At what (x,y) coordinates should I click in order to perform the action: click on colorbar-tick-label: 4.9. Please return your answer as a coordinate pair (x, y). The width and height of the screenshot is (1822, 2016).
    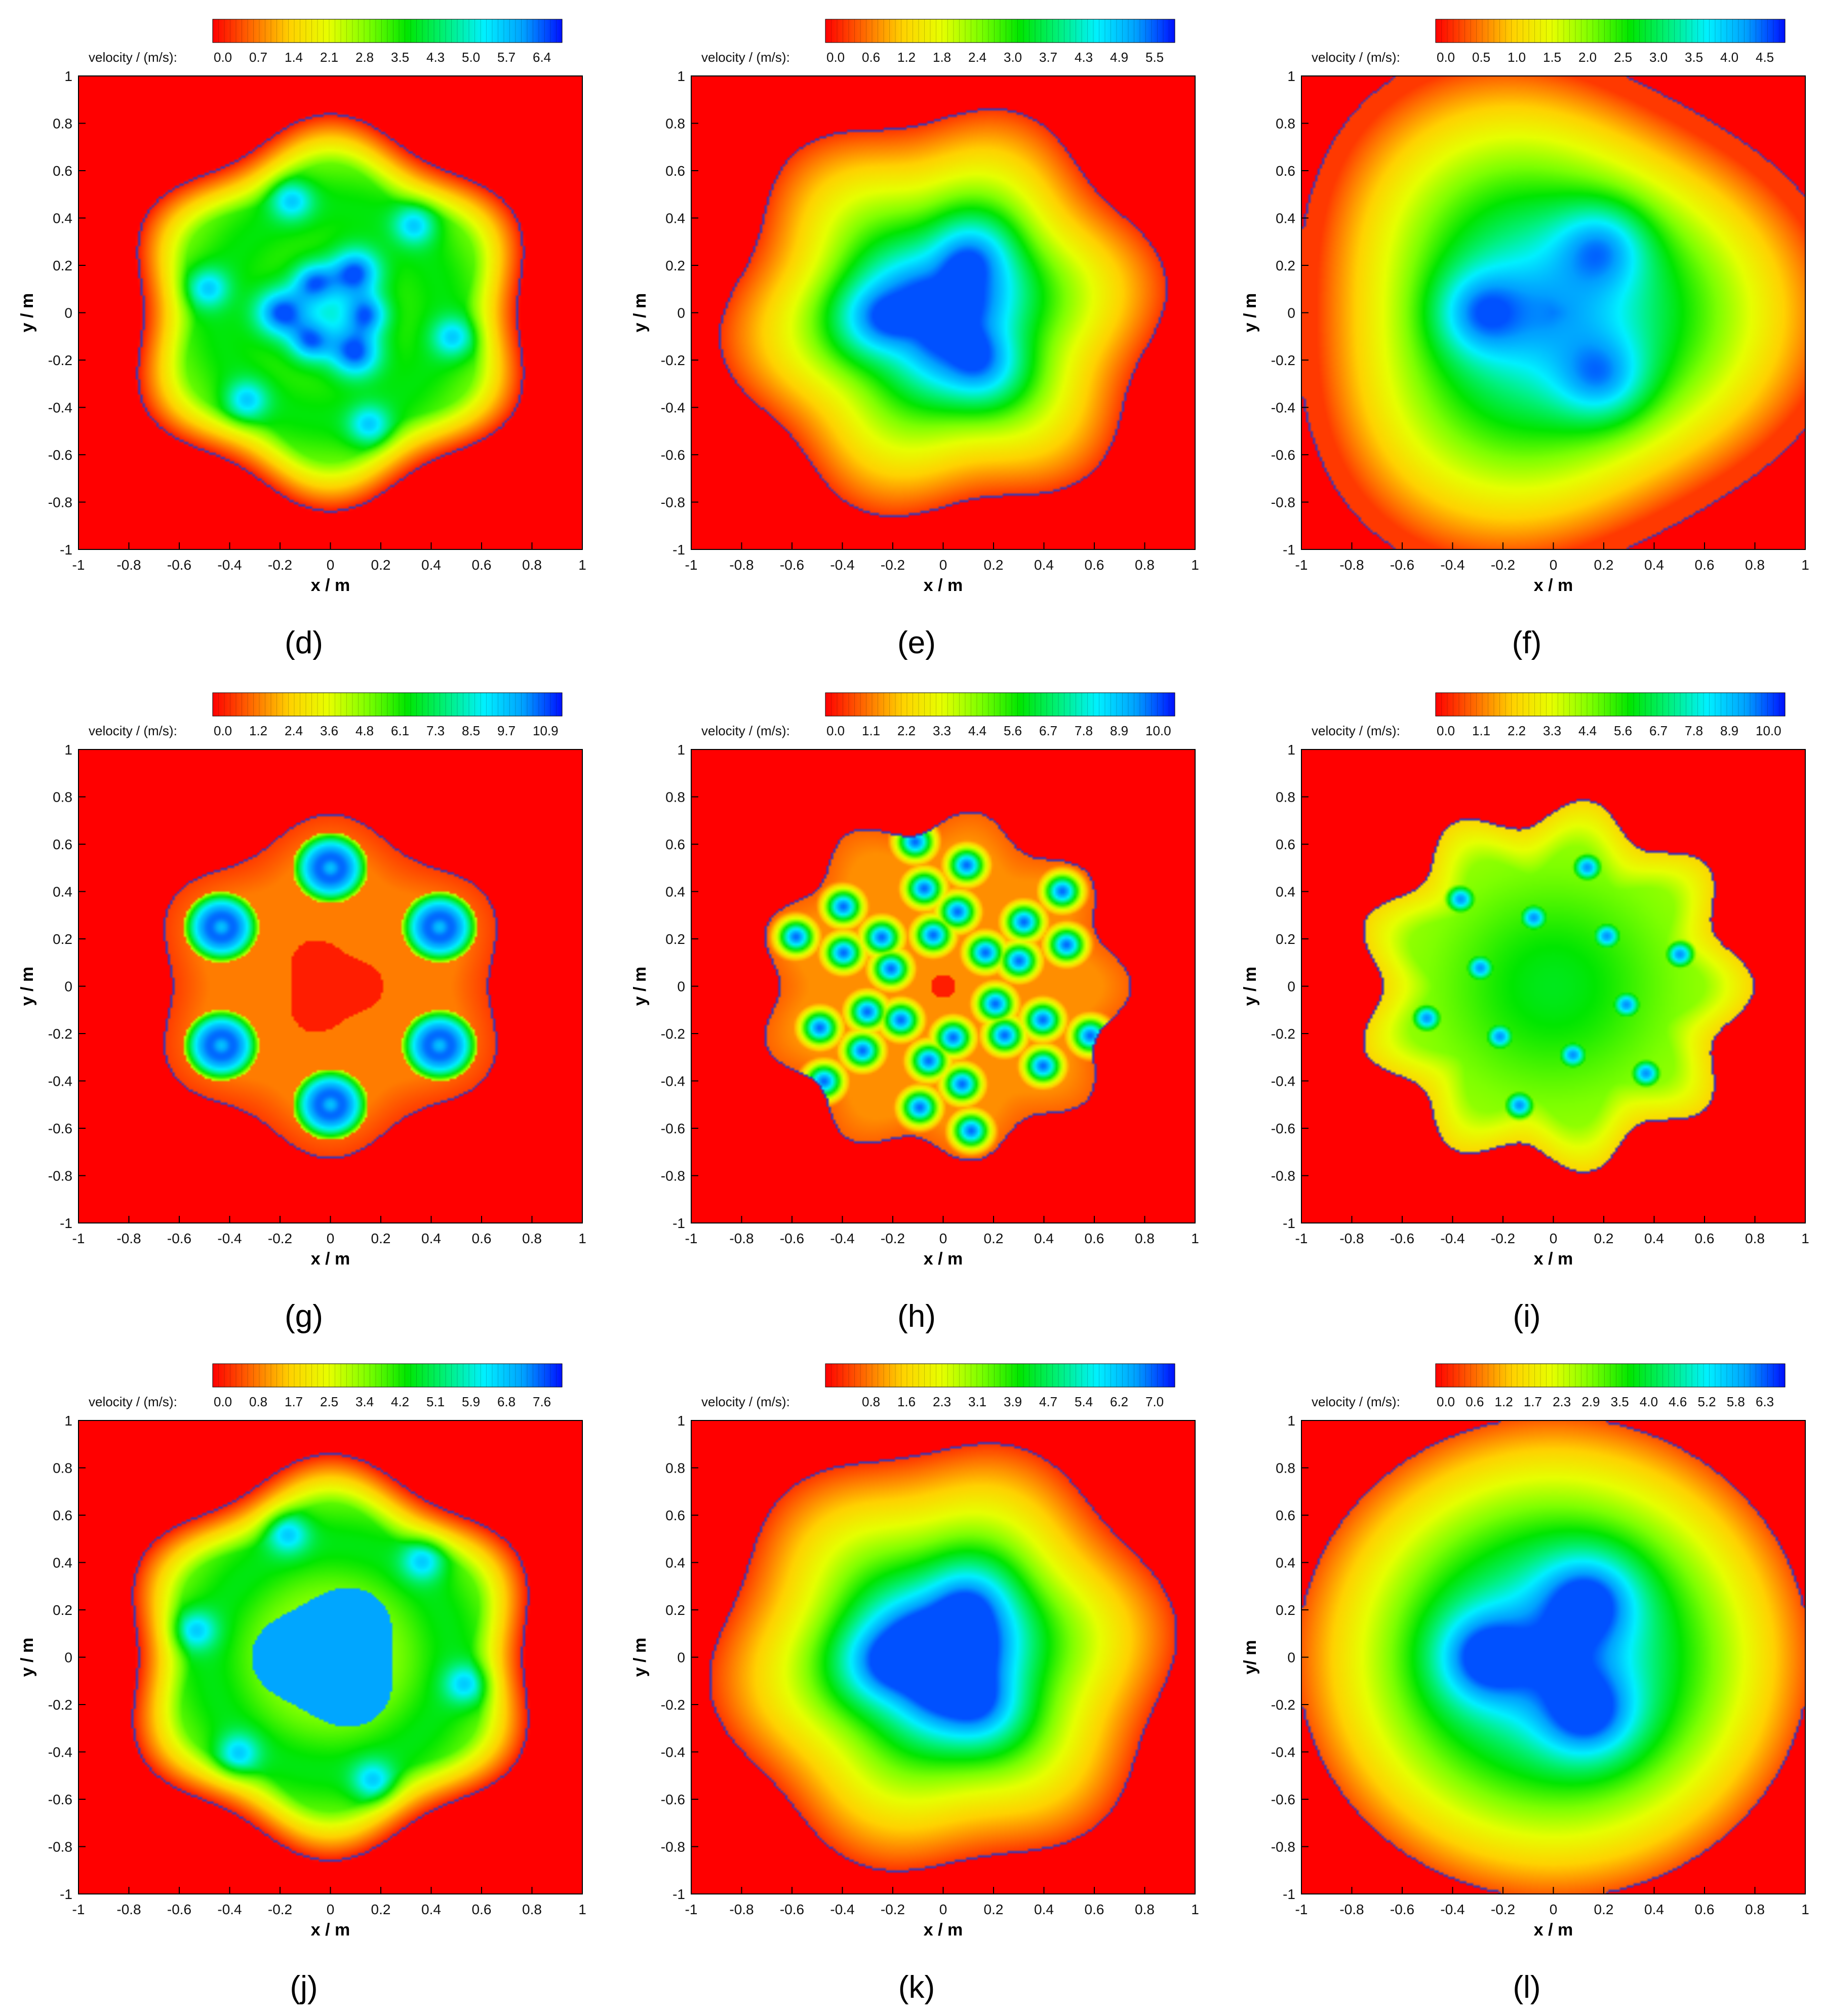
    Looking at the image, I should click on (1119, 57).